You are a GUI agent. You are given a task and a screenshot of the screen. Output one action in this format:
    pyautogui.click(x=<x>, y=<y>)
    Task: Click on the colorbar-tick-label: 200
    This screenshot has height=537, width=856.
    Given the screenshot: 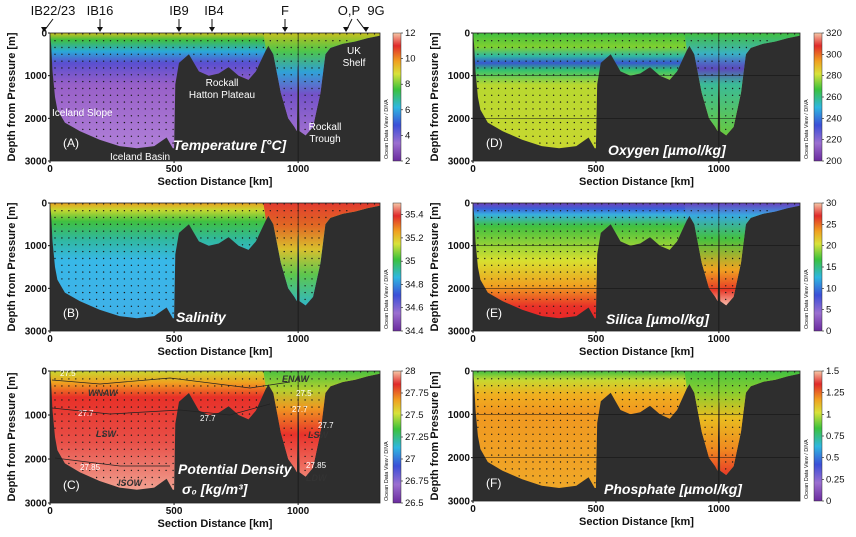 What is the action you would take?
    pyautogui.click(x=834, y=161)
    